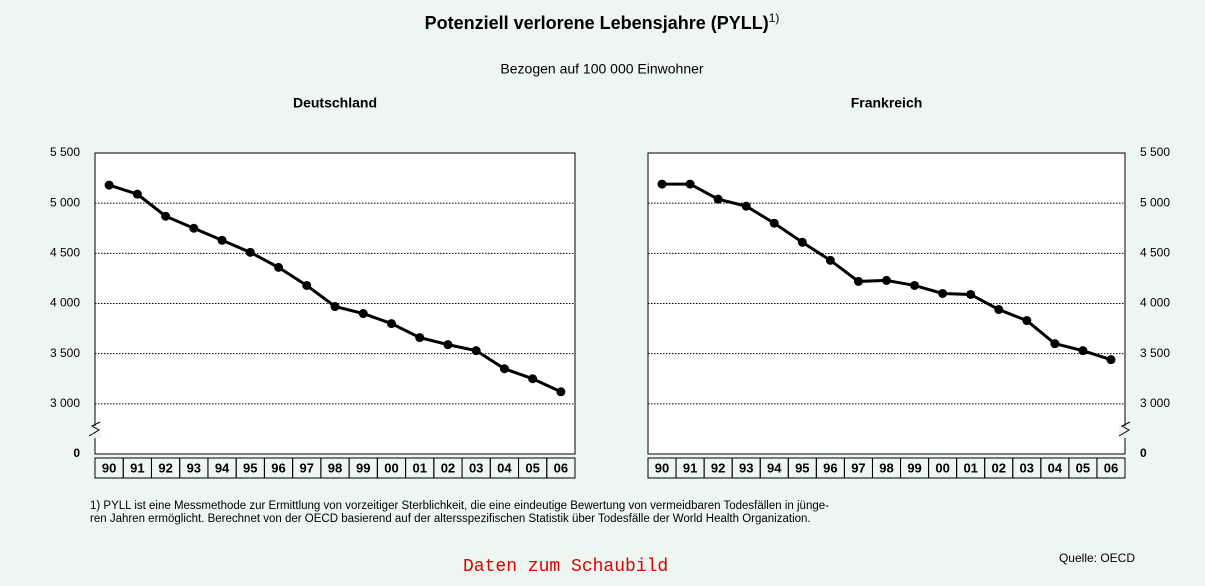 This screenshot has height=586, width=1205. Describe the element at coordinates (597, 23) in the screenshot. I see `title-text: Potenziell verlorene Lebensjahre (PYLL)` at that location.